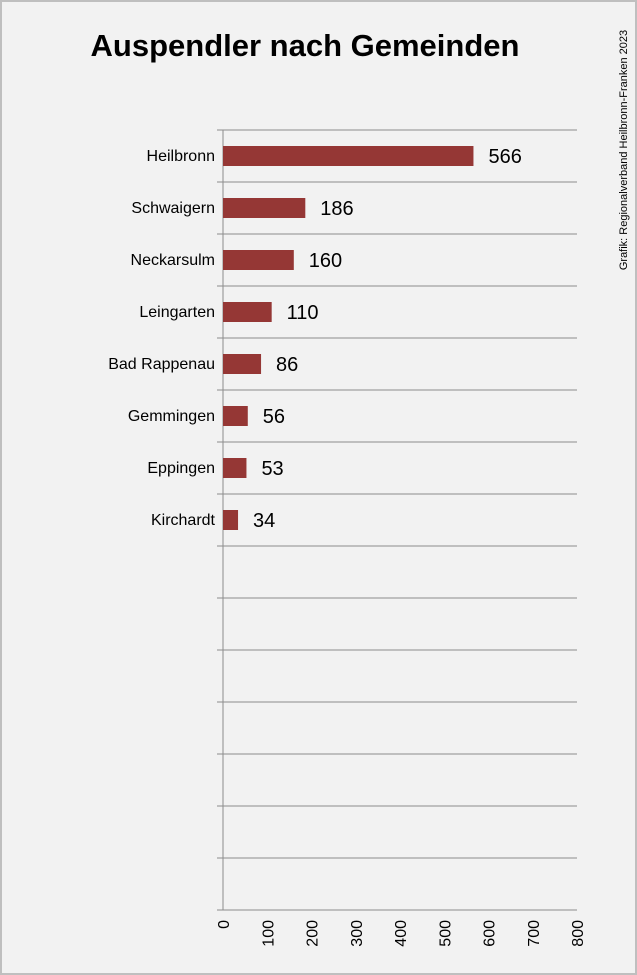 The image size is (637, 975). I want to click on x-tick-label: 700, so click(534, 933).